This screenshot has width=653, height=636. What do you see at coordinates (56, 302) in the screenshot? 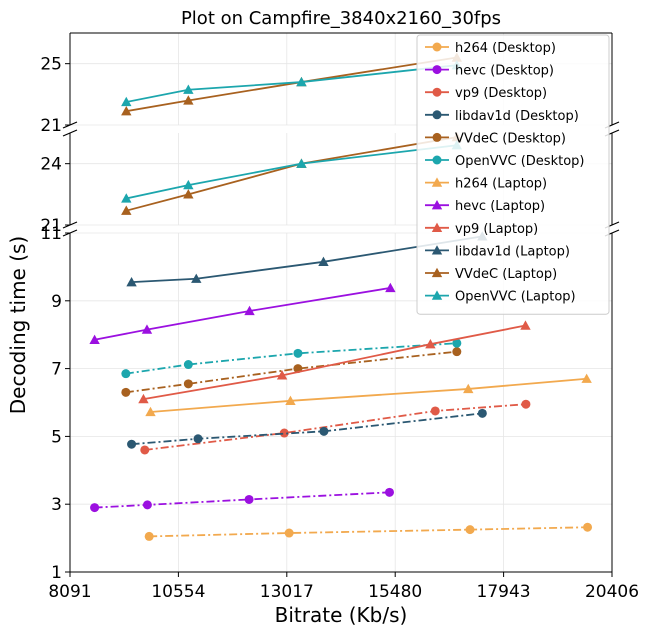
I see `y-tick-label: 9` at bounding box center [56, 302].